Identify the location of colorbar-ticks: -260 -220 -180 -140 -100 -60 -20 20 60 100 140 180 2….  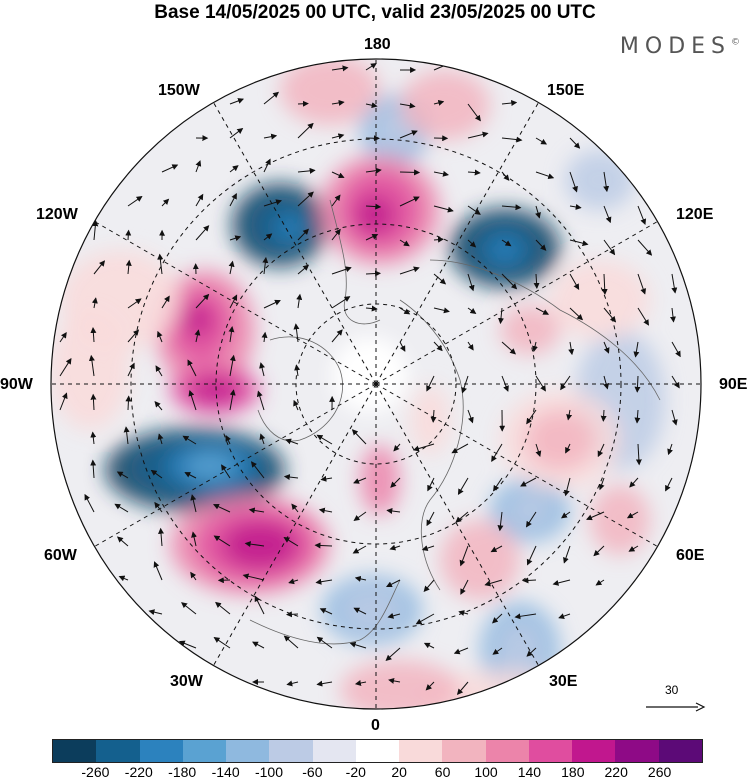
(377, 773).